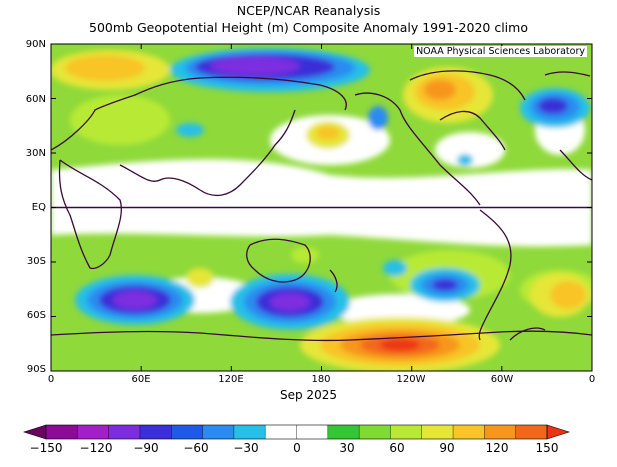 The image size is (617, 467). I want to click on lat-tick-label: EQ, so click(38, 207).